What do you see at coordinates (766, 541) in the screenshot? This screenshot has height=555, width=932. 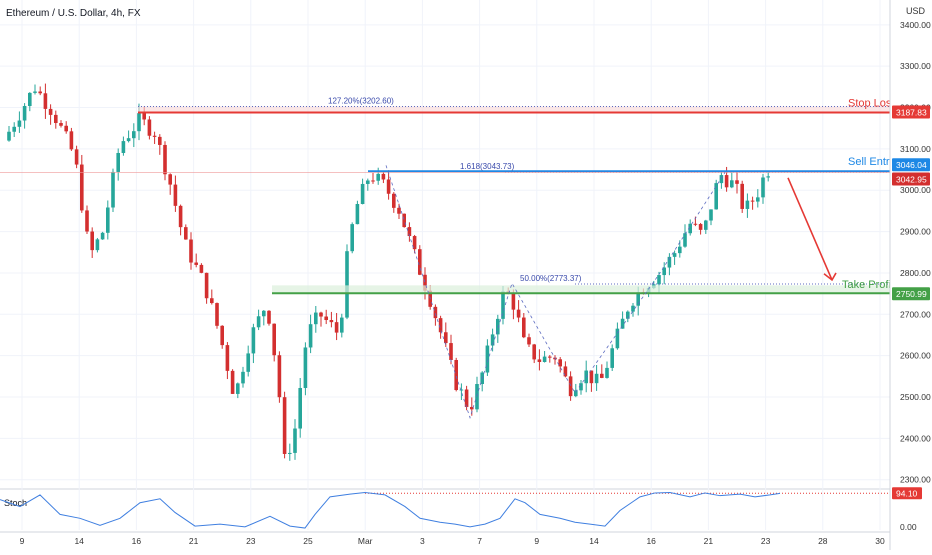 I see `x-tick-label: 23` at bounding box center [766, 541].